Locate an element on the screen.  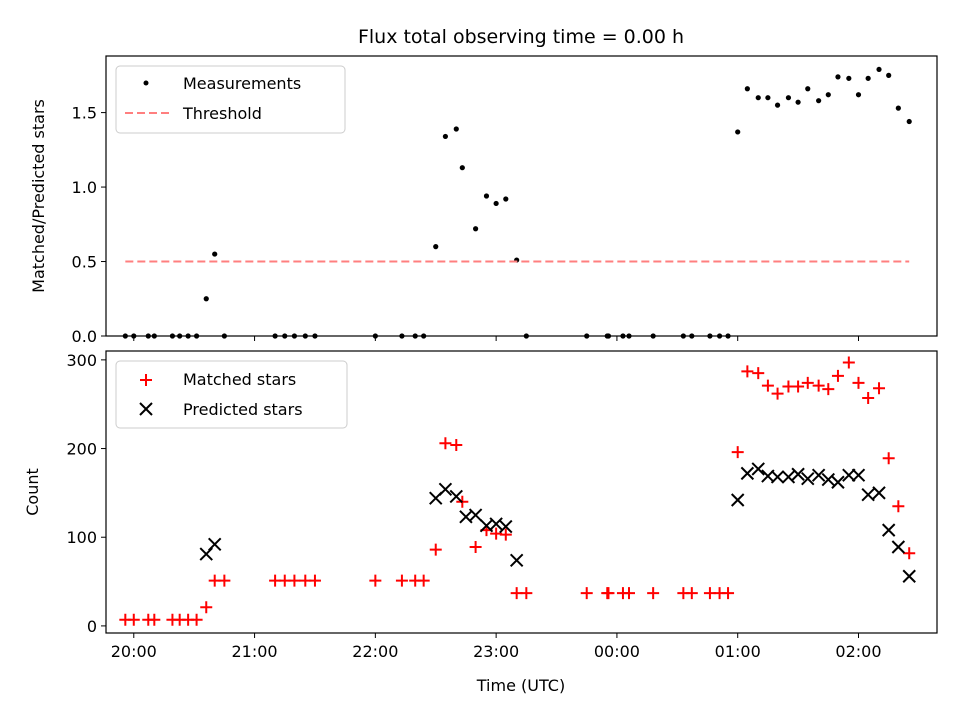
top-legend-box is located at coordinates (230, 99).